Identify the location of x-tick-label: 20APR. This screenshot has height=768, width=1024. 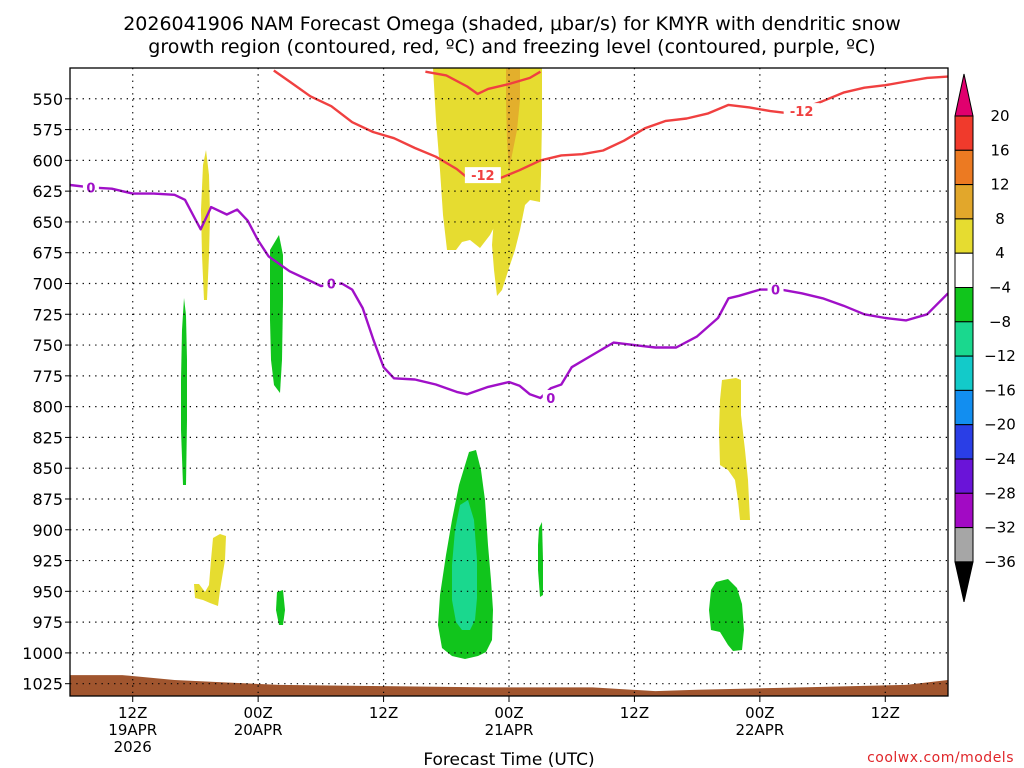
(258, 730).